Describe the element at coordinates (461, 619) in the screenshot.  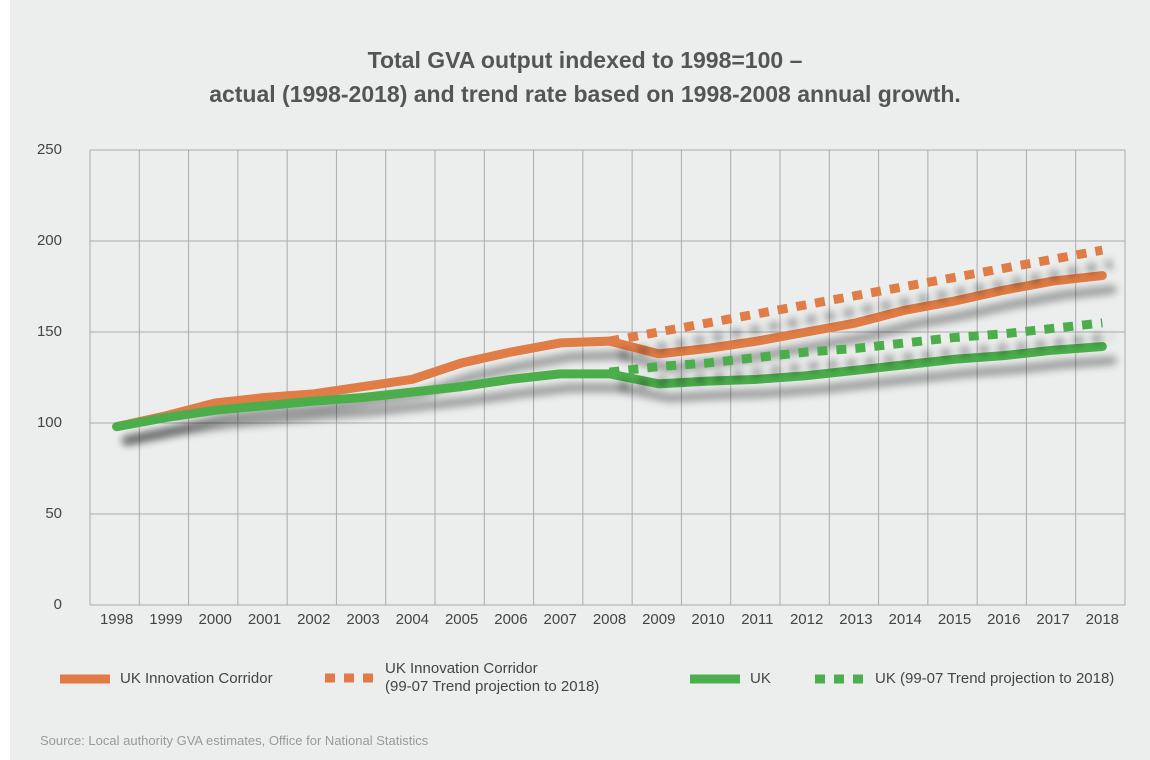
I see `x-tick-label: 2005` at that location.